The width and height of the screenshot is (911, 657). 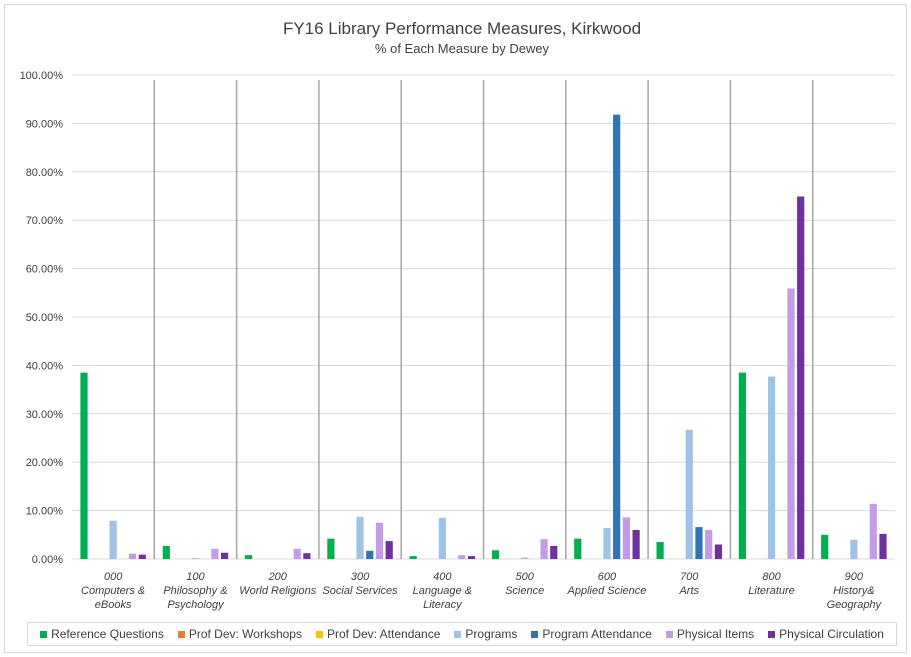 I want to click on y-tick-label: 100.00%, so click(x=42, y=76).